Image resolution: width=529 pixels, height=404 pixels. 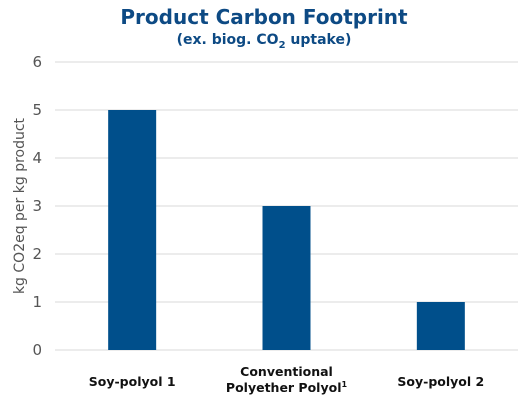 What do you see at coordinates (264, 17) in the screenshot?
I see `chart-title: Product Carbon Footprint` at bounding box center [264, 17].